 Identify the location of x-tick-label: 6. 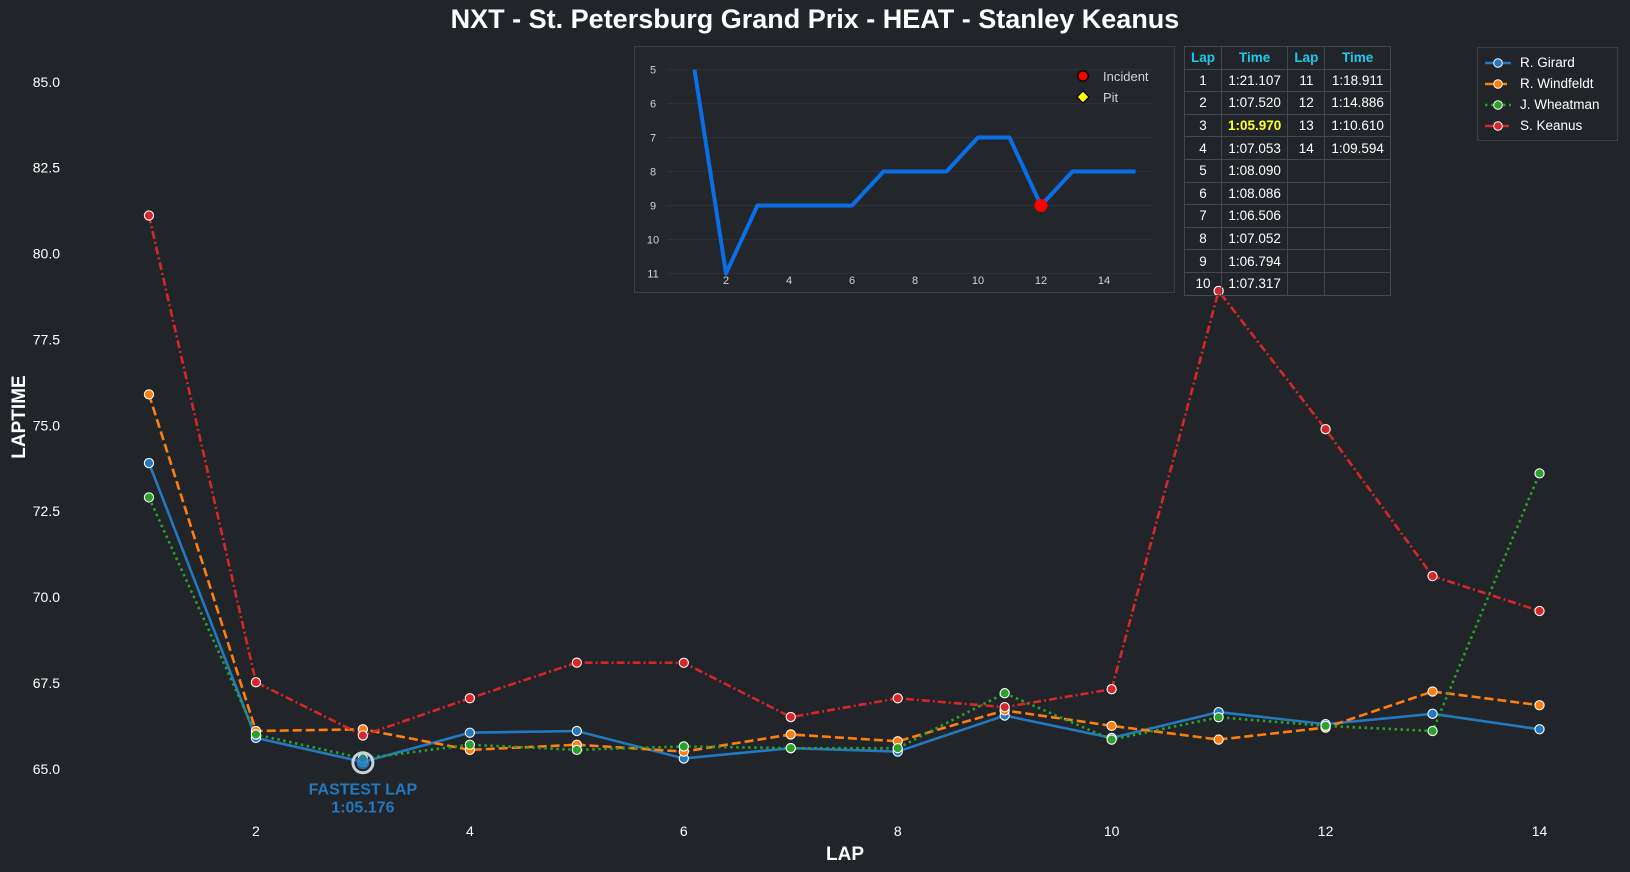
(684, 831).